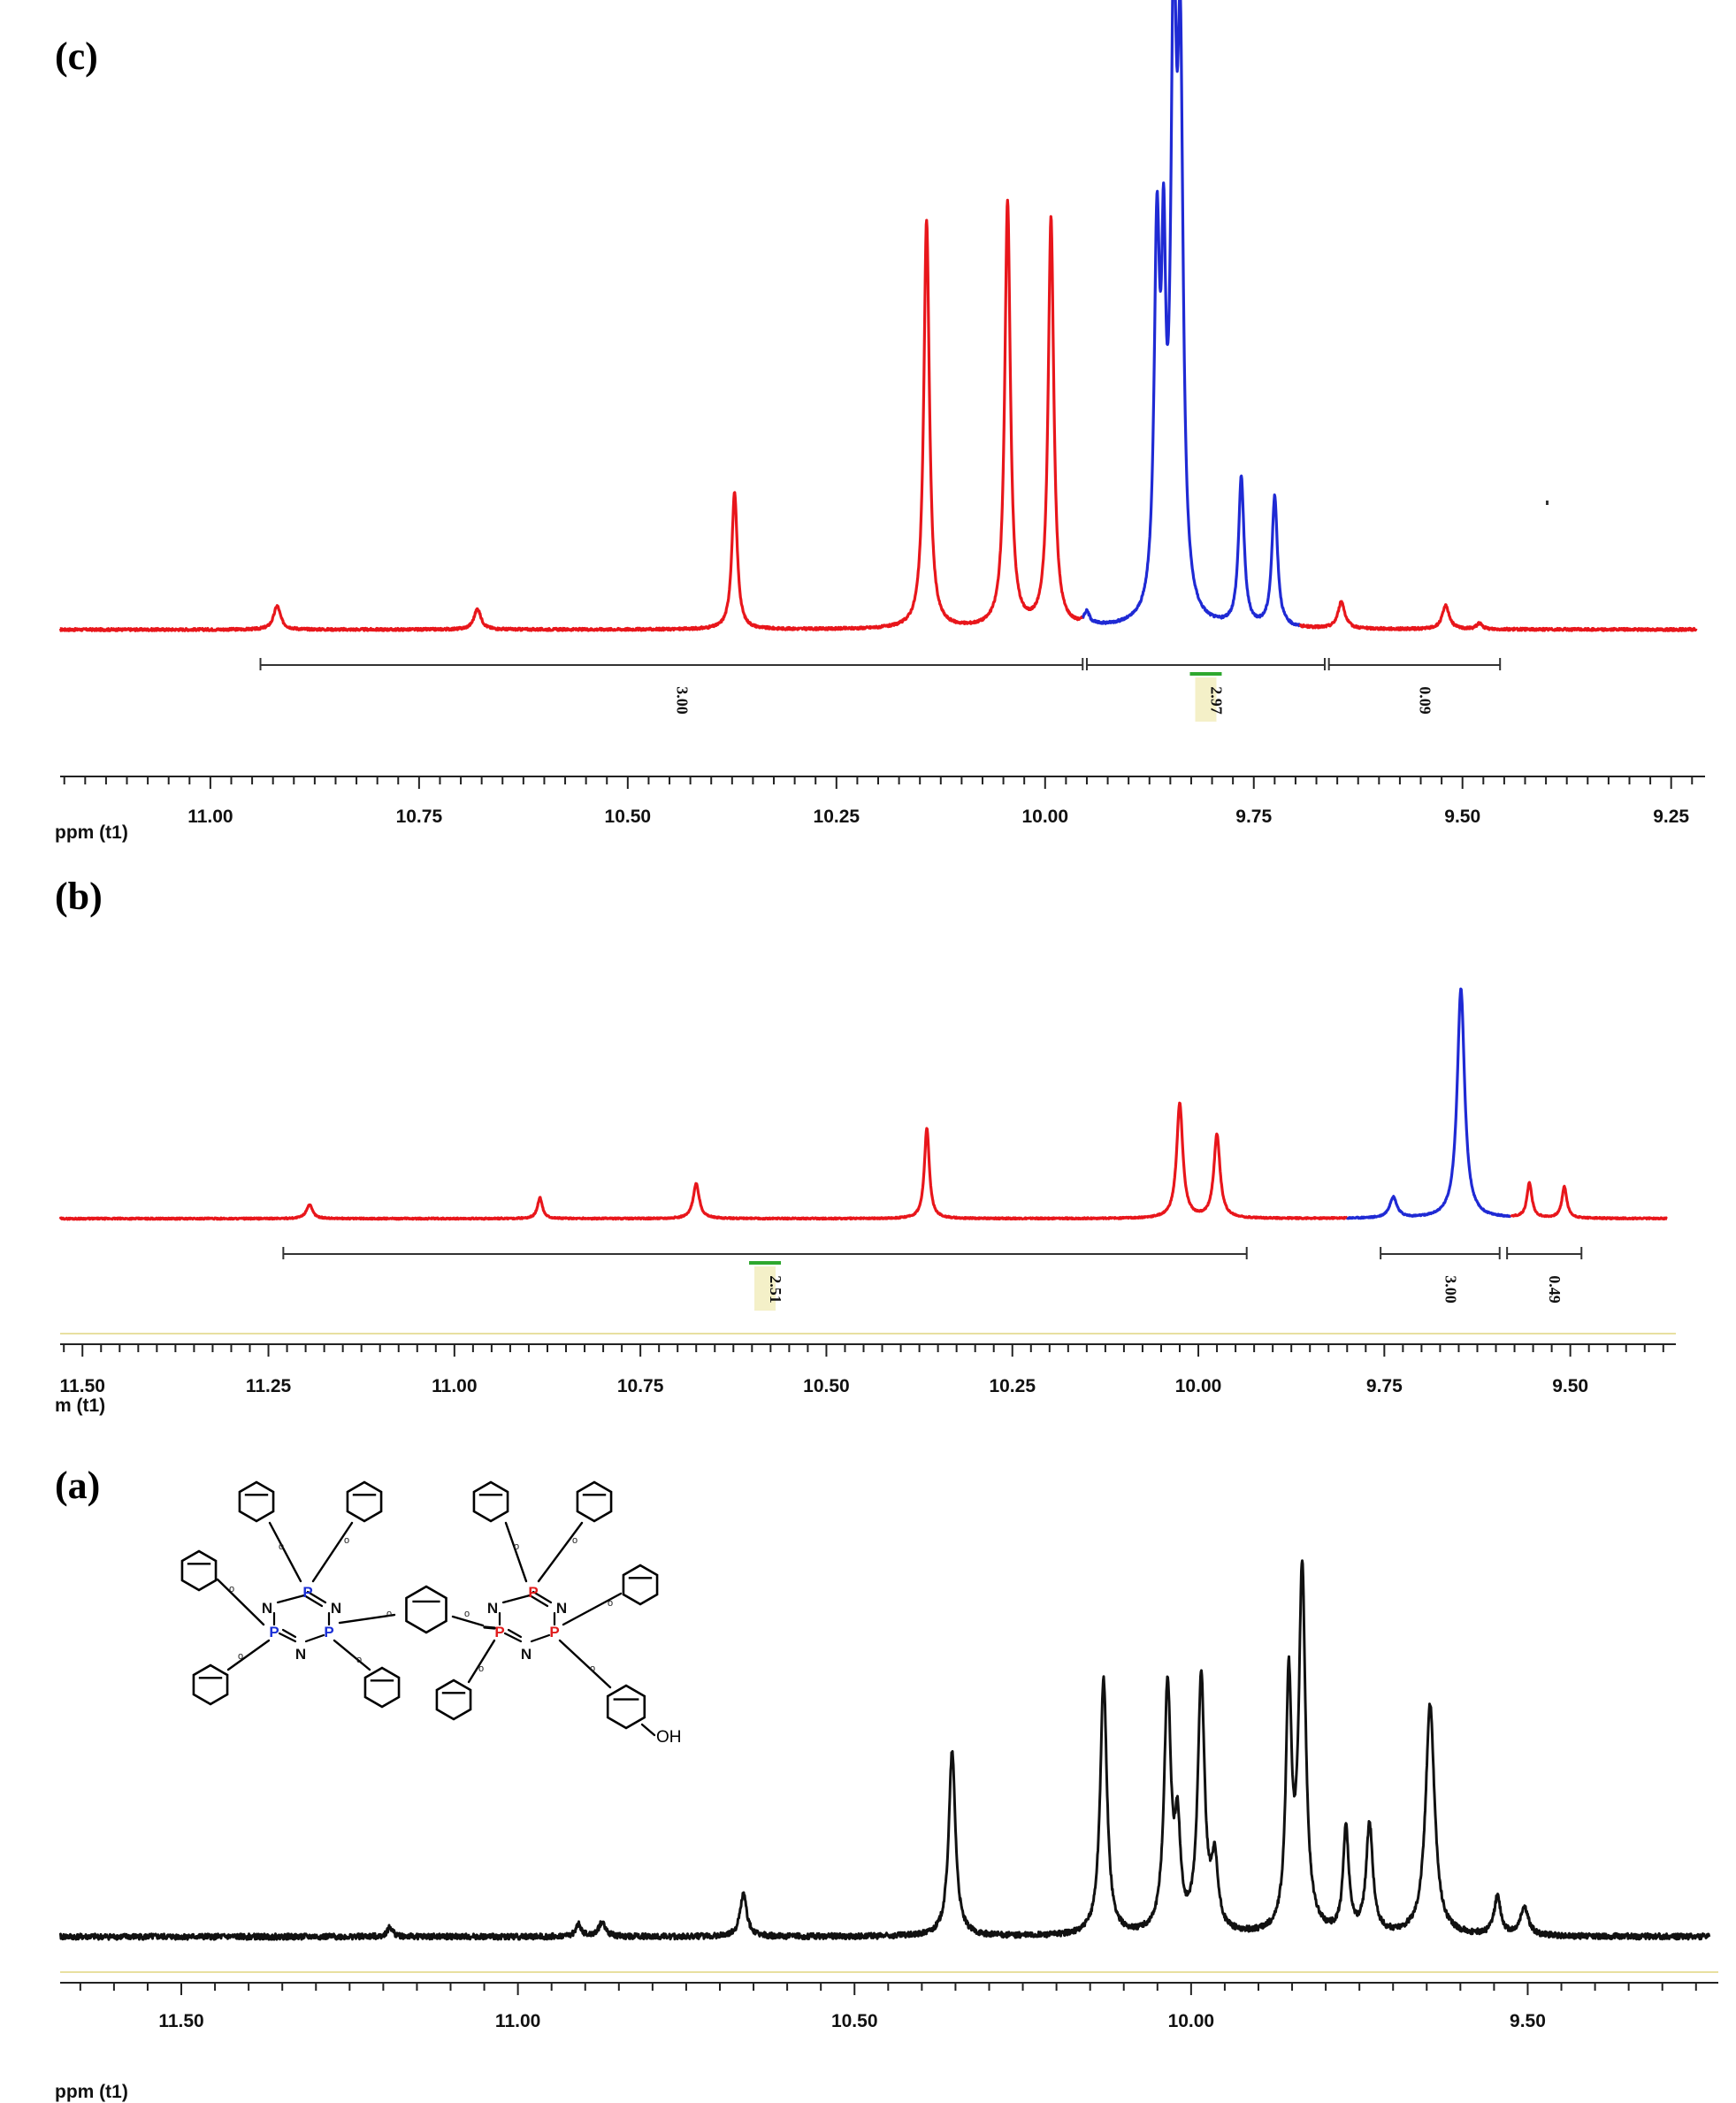 This screenshot has width=1736, height=2103. Describe the element at coordinates (889, 2001) in the screenshot. I see `panel-a-axis: 11.50 11.00 10.50 10.00 9.50` at that location.